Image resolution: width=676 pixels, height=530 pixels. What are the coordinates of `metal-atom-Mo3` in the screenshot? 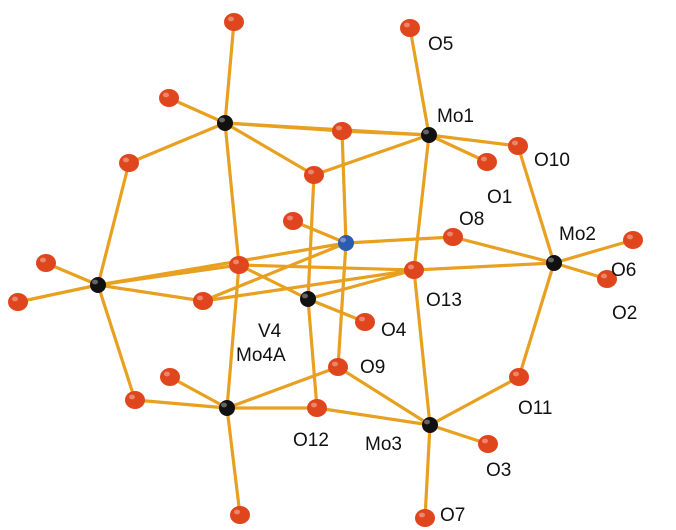 It's located at (430, 425).